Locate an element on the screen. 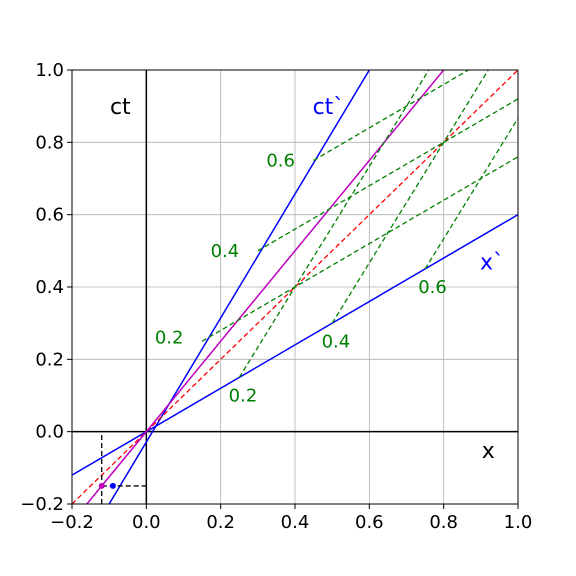  axis-label: x` is located at coordinates (492, 263).